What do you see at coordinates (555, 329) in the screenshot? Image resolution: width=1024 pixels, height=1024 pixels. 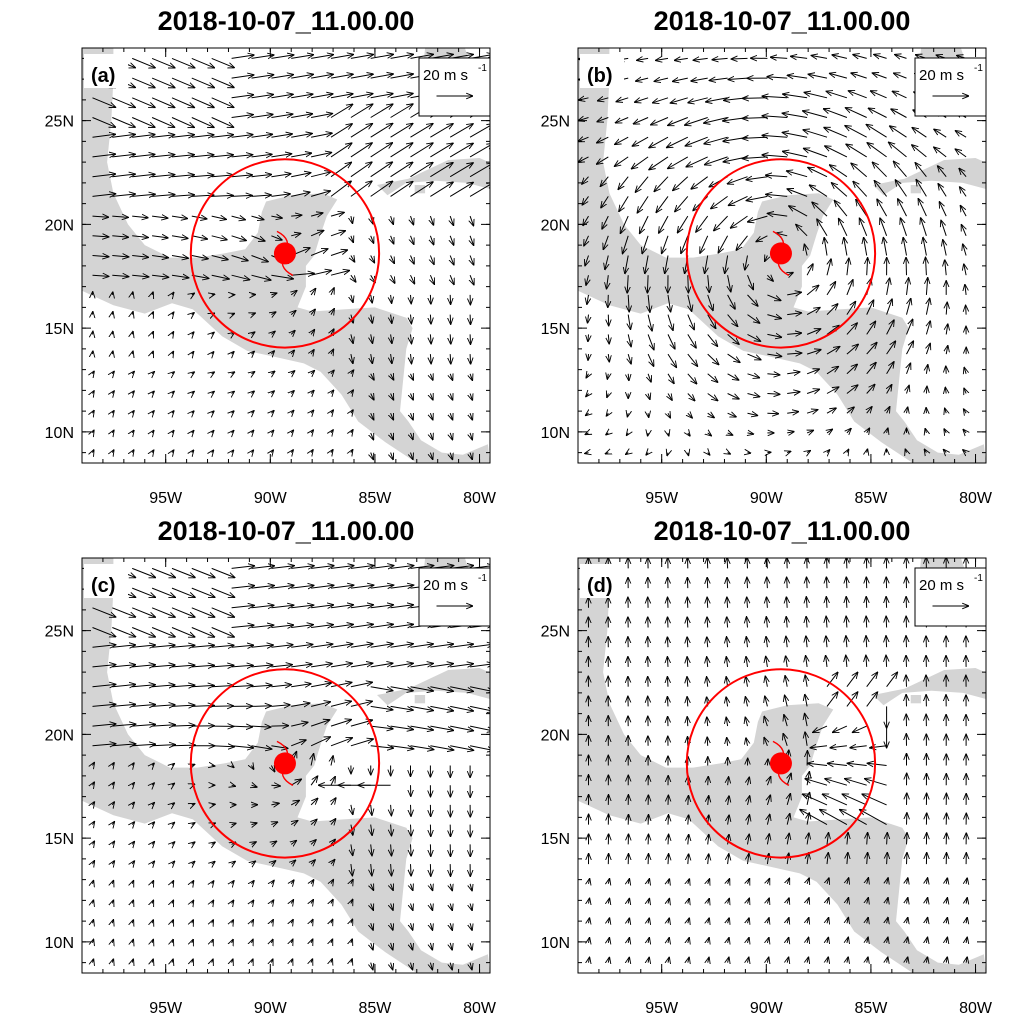 I see `y-tick-label-b-1: 15N` at bounding box center [555, 329].